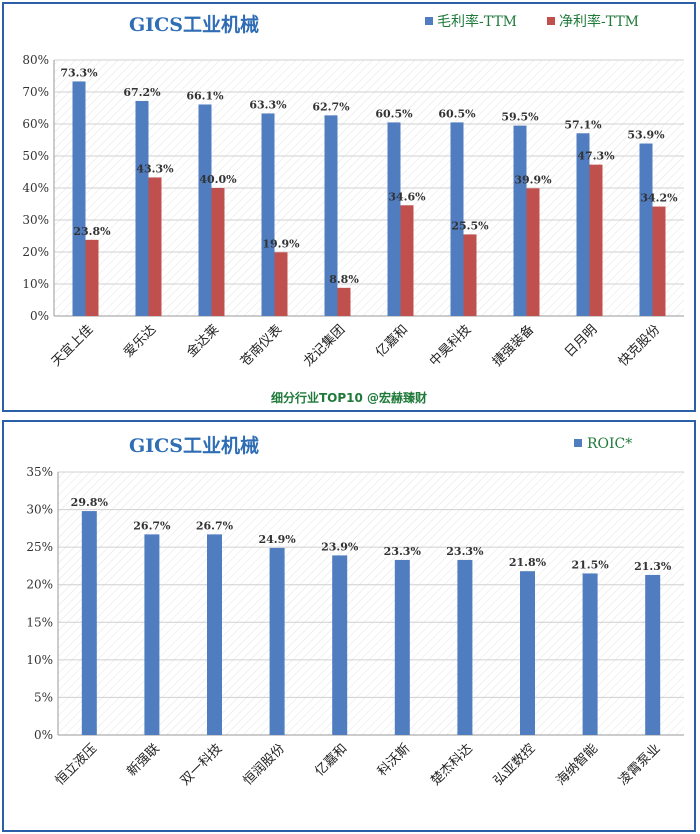 This screenshot has width=700, height=834. I want to click on data-label: 34.2%, so click(659, 198).